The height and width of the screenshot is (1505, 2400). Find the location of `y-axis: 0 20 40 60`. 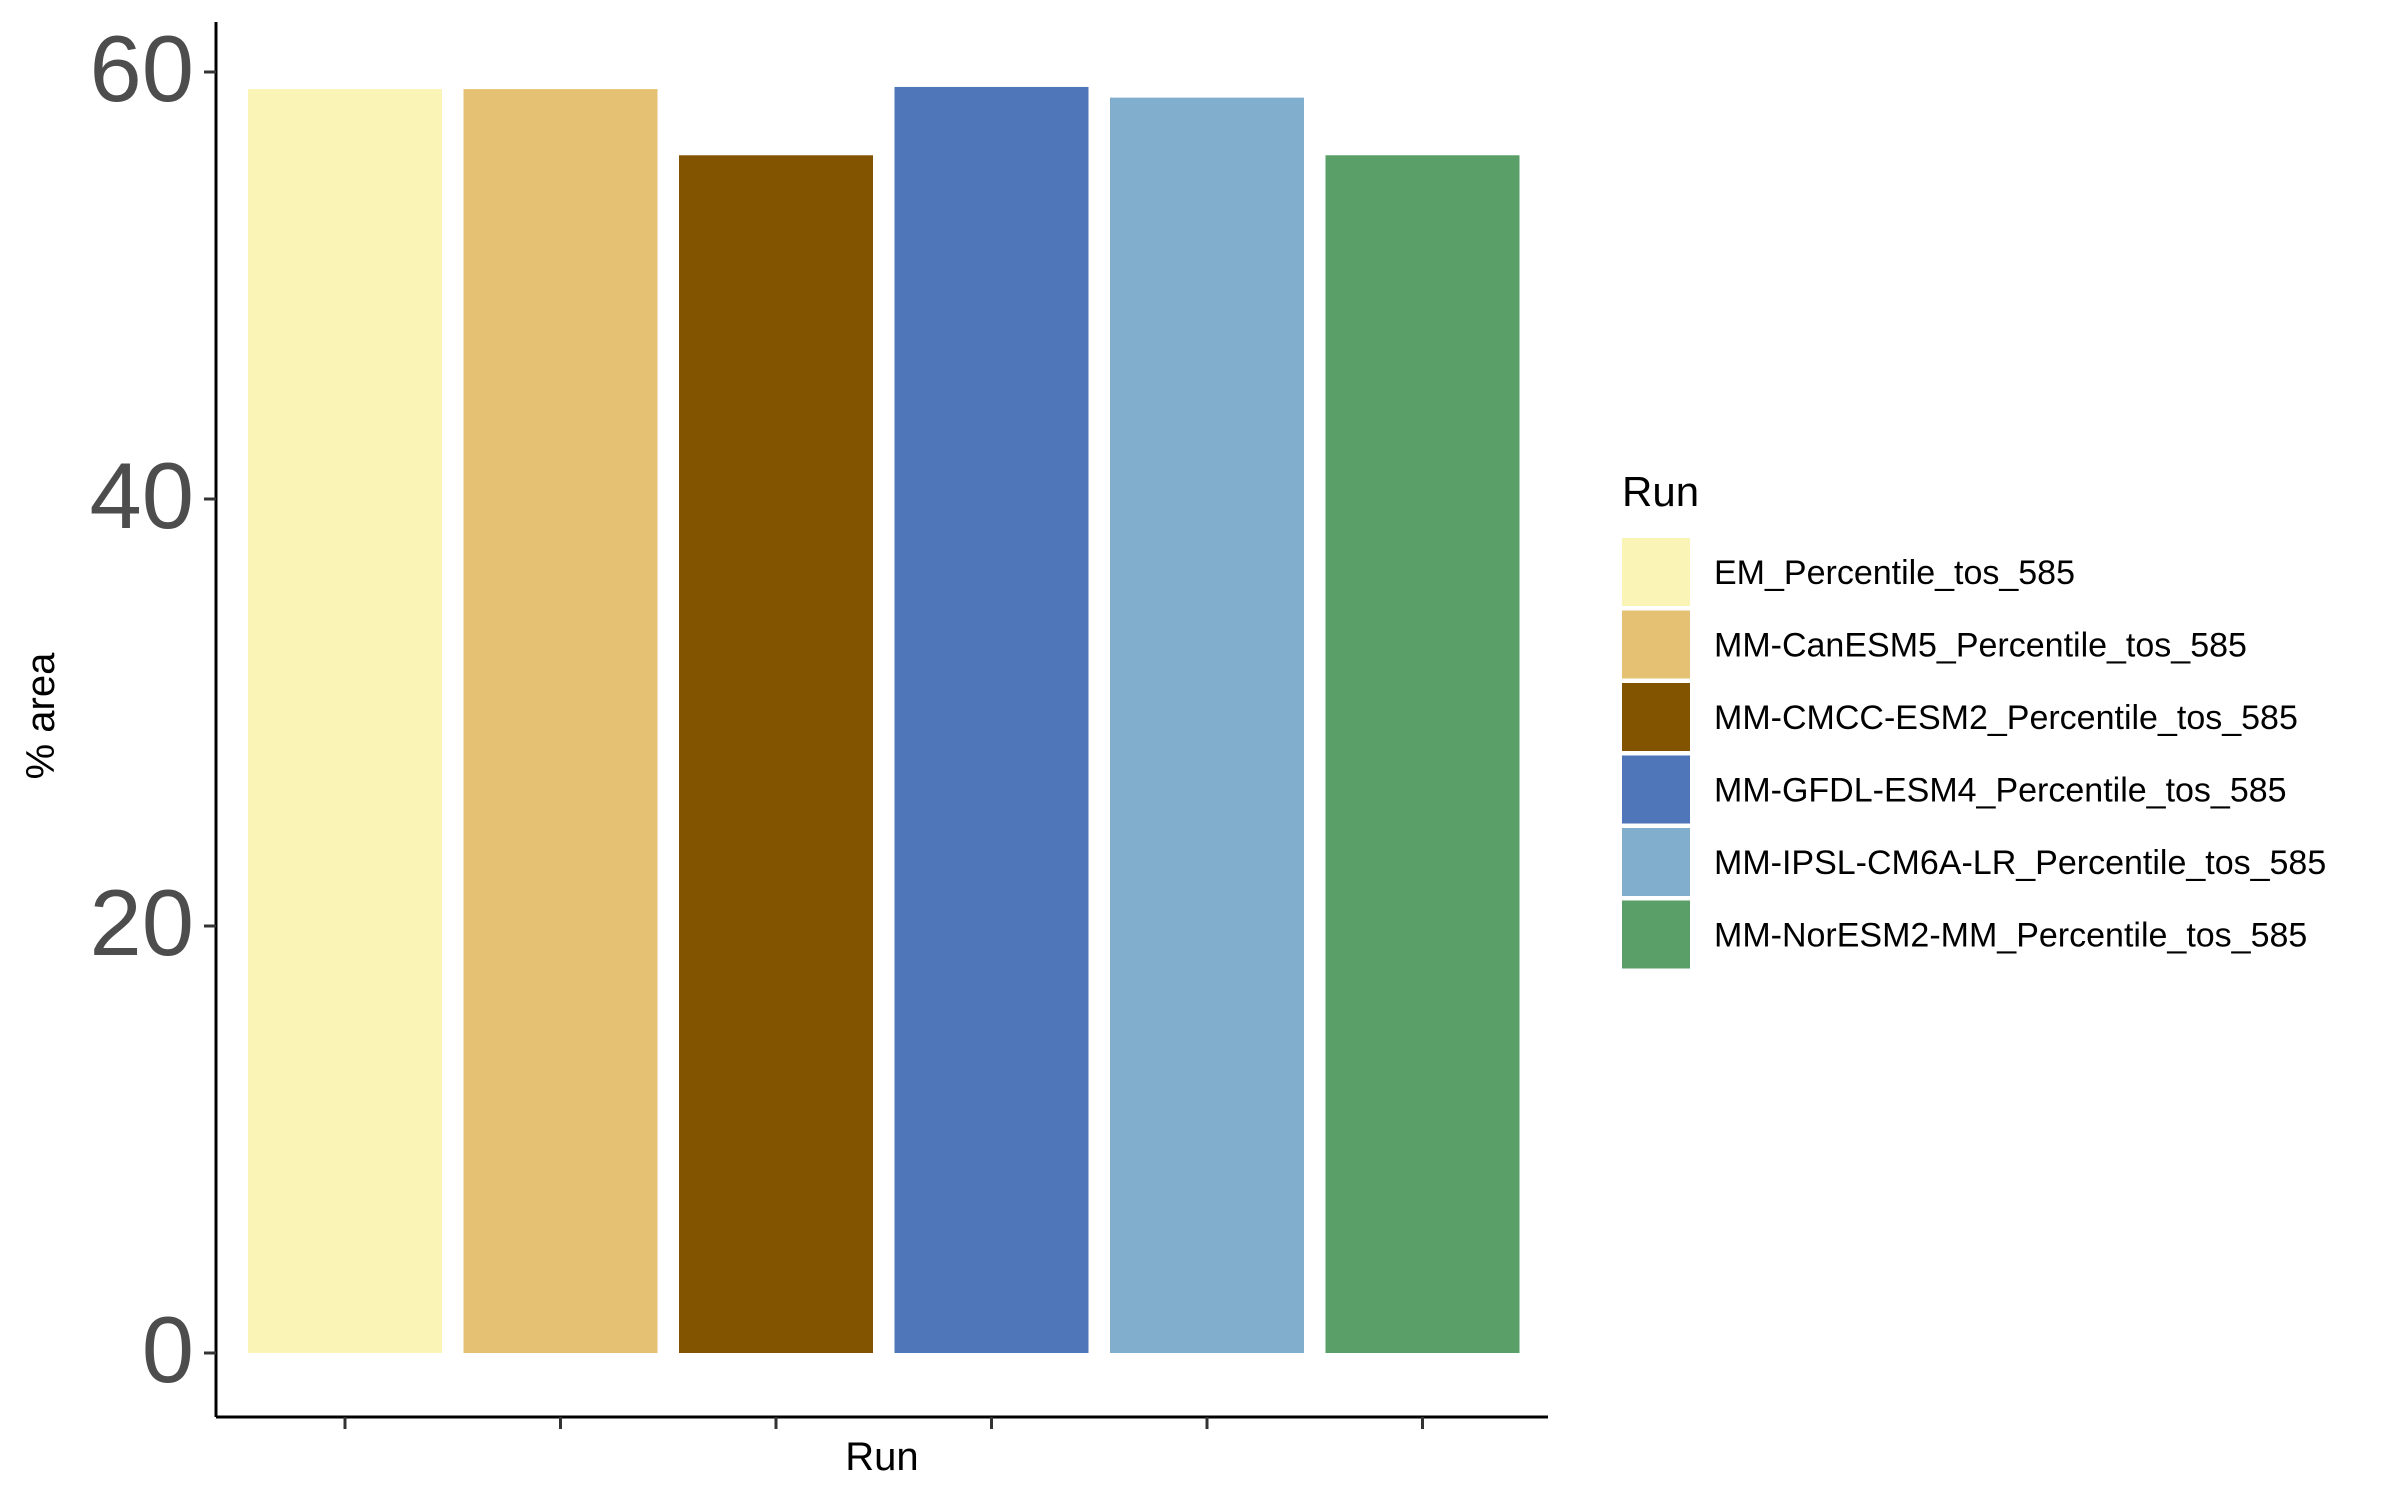

y-axis: 0 20 40 60 is located at coordinates (153, 716).